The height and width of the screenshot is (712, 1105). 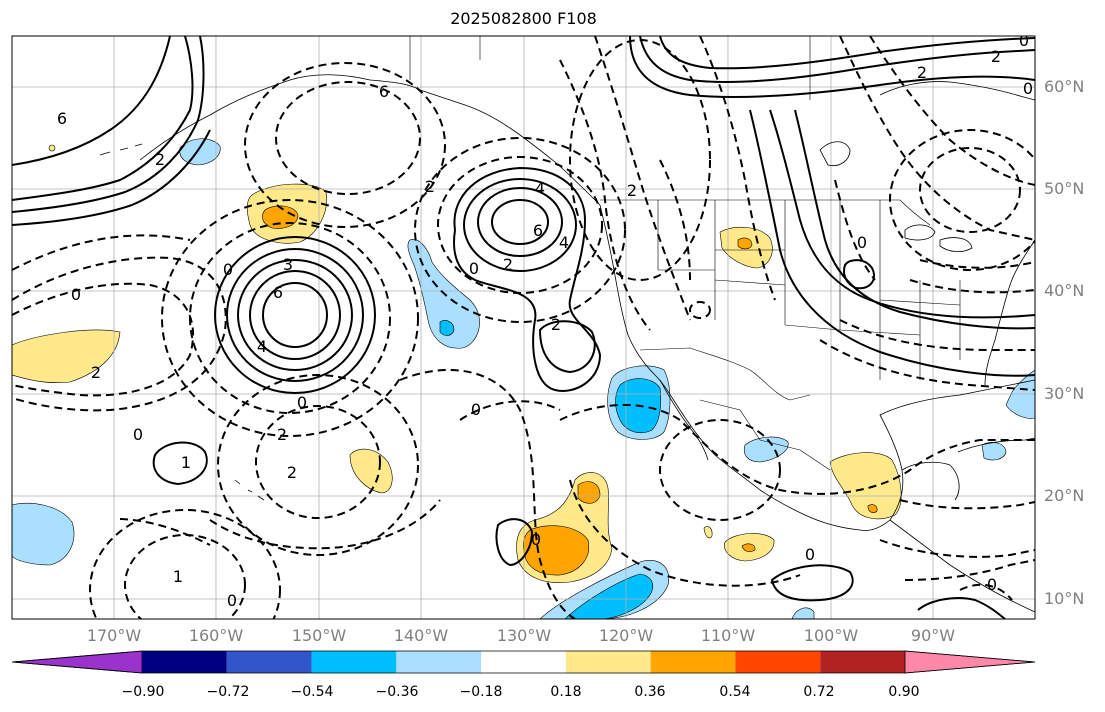 I want to click on contour-label: 1, so click(x=178, y=576).